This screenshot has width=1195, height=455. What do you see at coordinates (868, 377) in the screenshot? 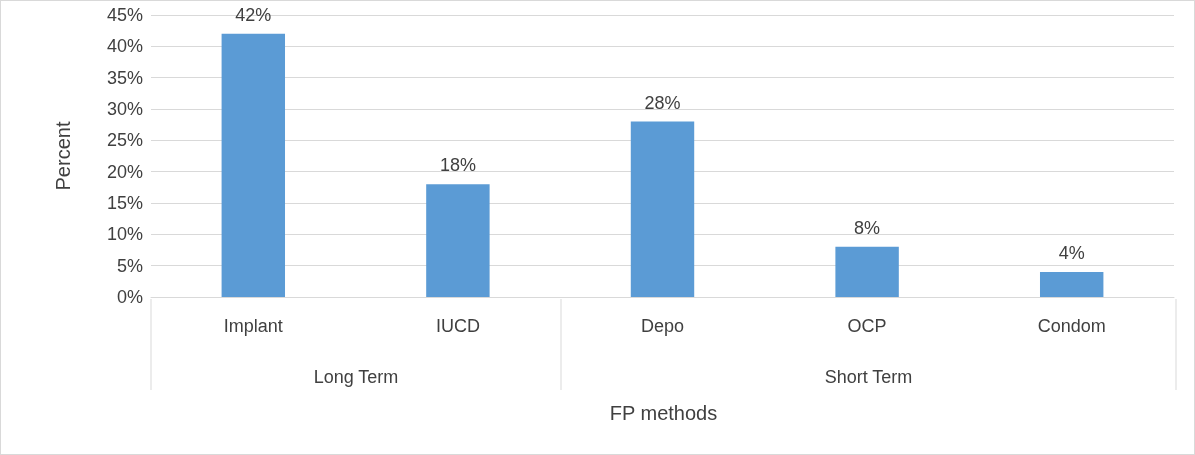
I see `text: Short Term` at bounding box center [868, 377].